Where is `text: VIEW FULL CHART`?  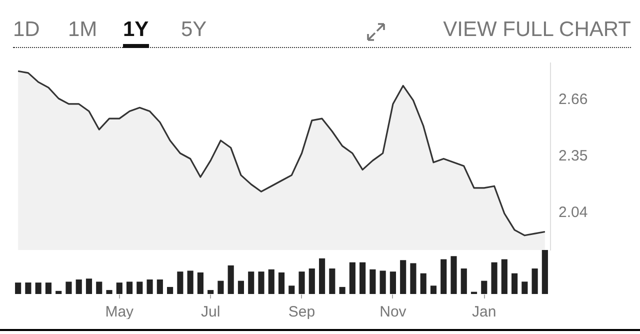 text: VIEW FULL CHART is located at coordinates (537, 30).